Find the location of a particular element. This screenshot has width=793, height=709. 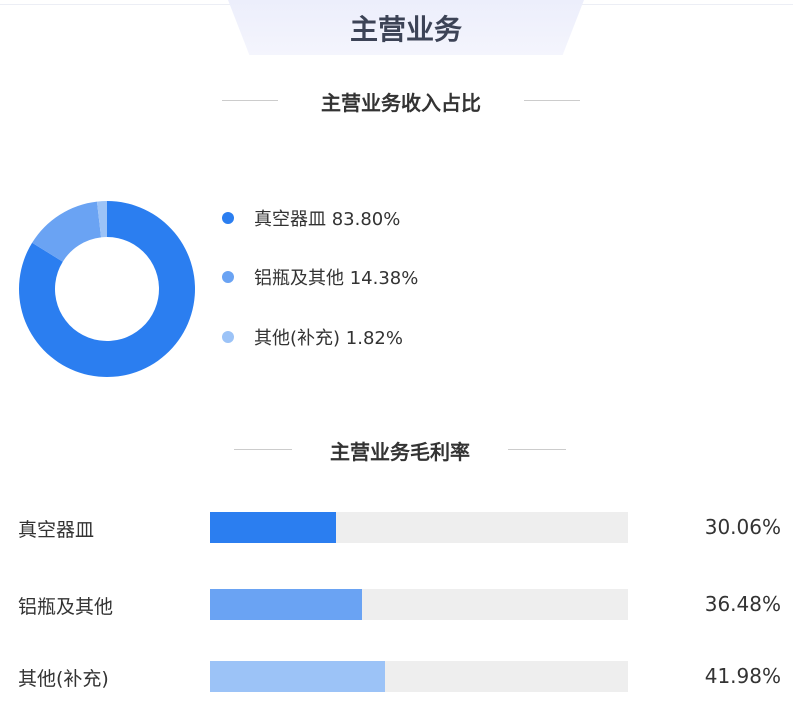

bar-category-label: 其他(补充) is located at coordinates (63, 679).